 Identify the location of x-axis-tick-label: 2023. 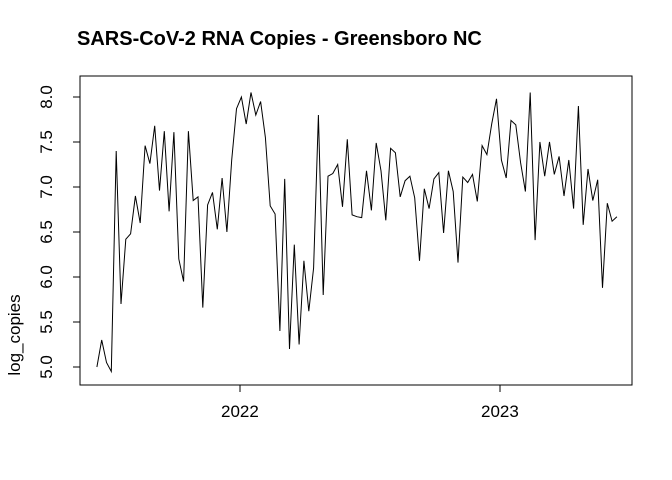
(500, 411).